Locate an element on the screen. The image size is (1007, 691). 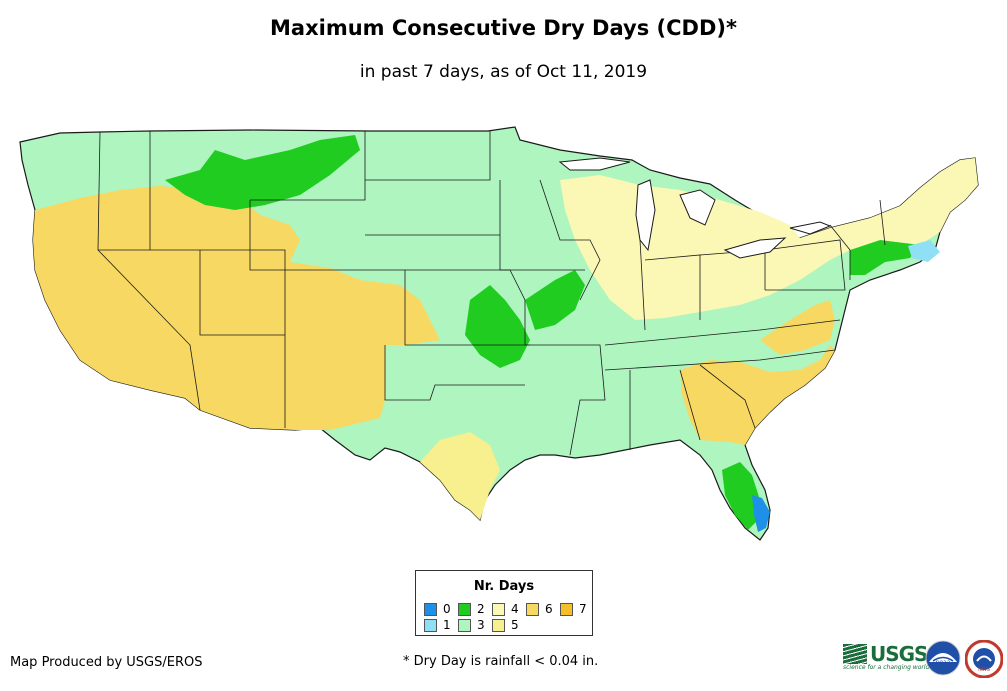
legend-item-5: 5 is located at coordinates (505, 625).